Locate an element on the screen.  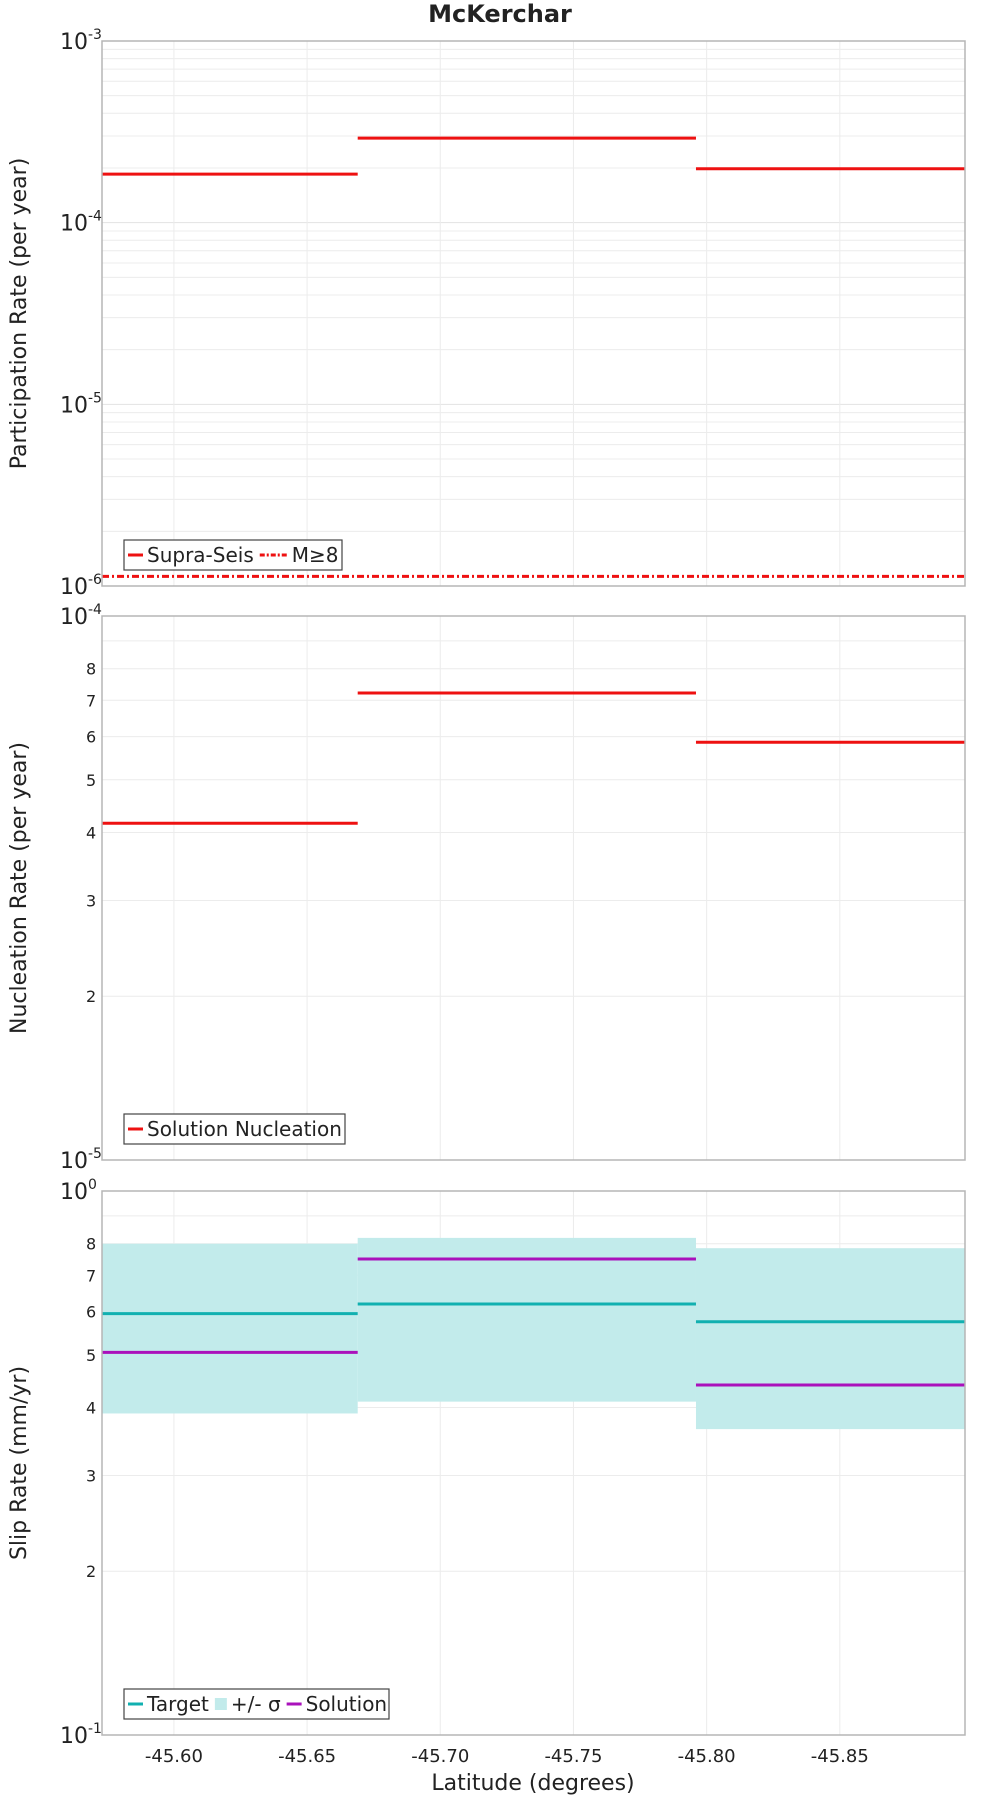
y-tick-label: 10⁻¹ is located at coordinates (81, 1735).